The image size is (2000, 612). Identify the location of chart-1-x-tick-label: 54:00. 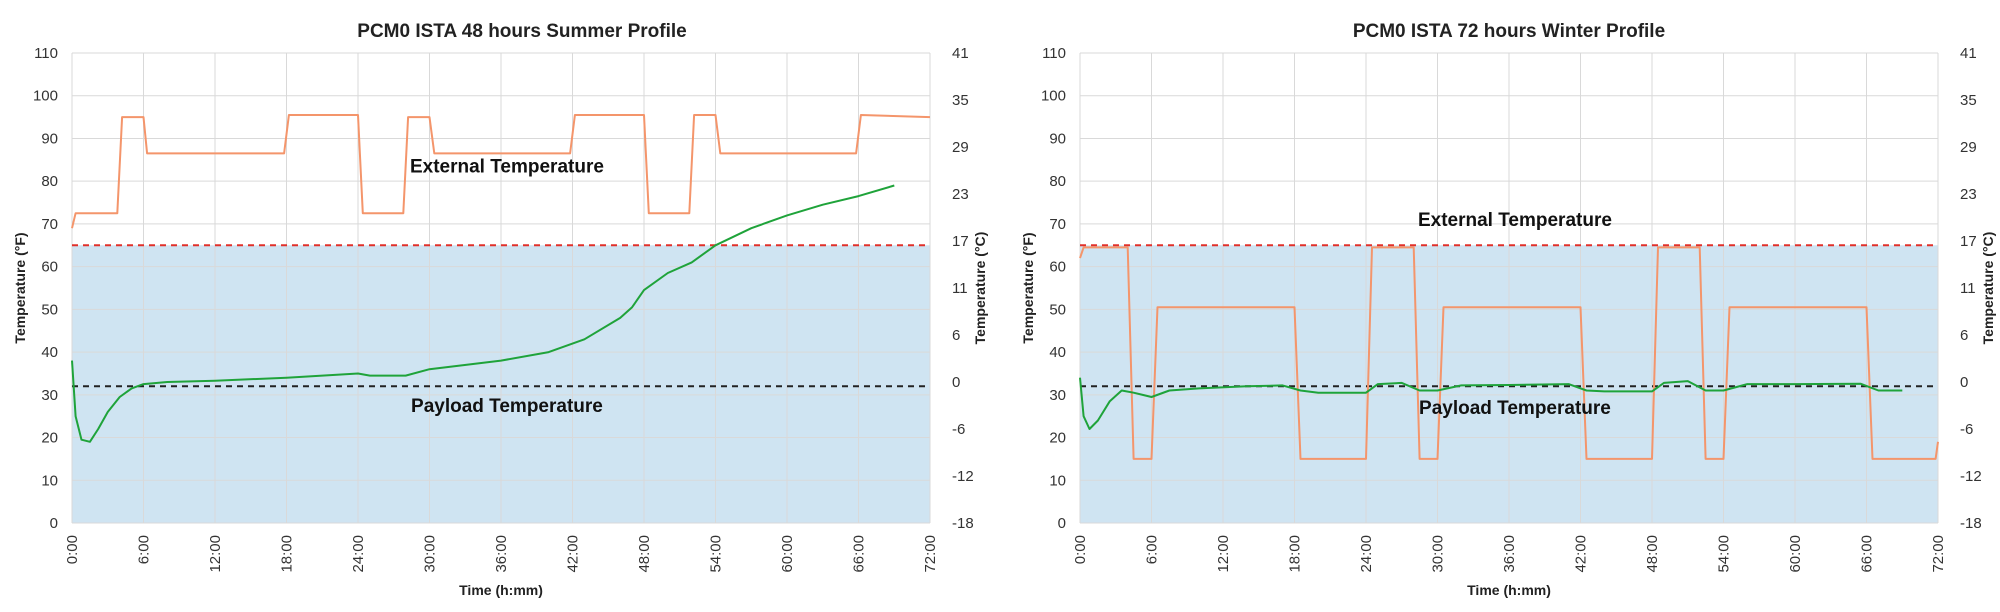
(716, 554).